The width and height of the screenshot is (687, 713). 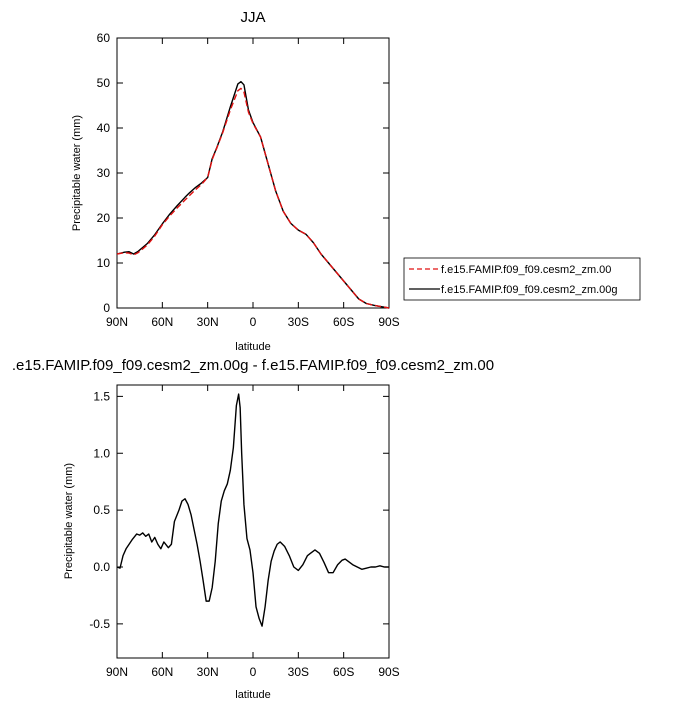 I want to click on series-line-00g, so click(x=253, y=194).